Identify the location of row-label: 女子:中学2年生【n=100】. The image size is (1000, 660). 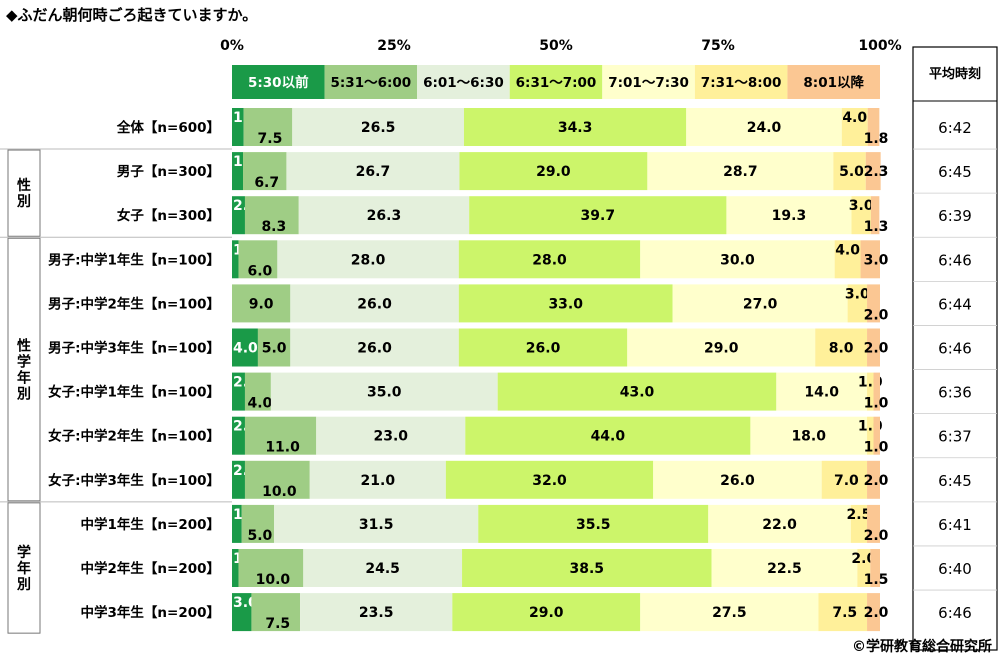
(134, 436).